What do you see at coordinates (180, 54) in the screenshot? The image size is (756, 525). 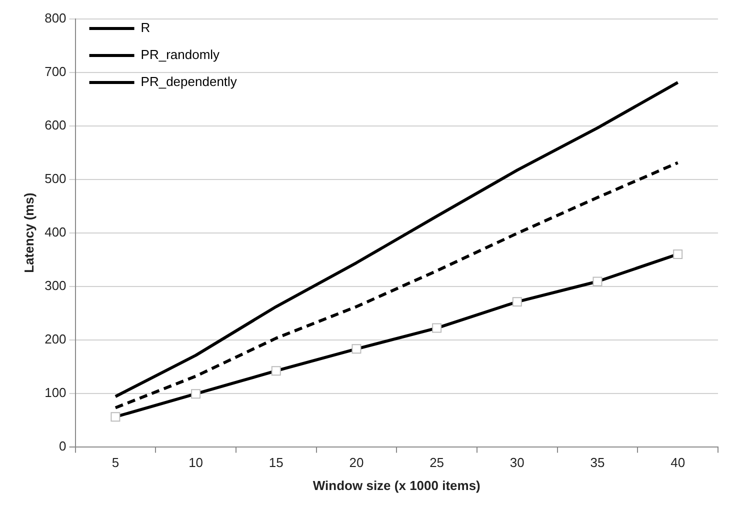 I see `legend-label: PR_randomly` at bounding box center [180, 54].